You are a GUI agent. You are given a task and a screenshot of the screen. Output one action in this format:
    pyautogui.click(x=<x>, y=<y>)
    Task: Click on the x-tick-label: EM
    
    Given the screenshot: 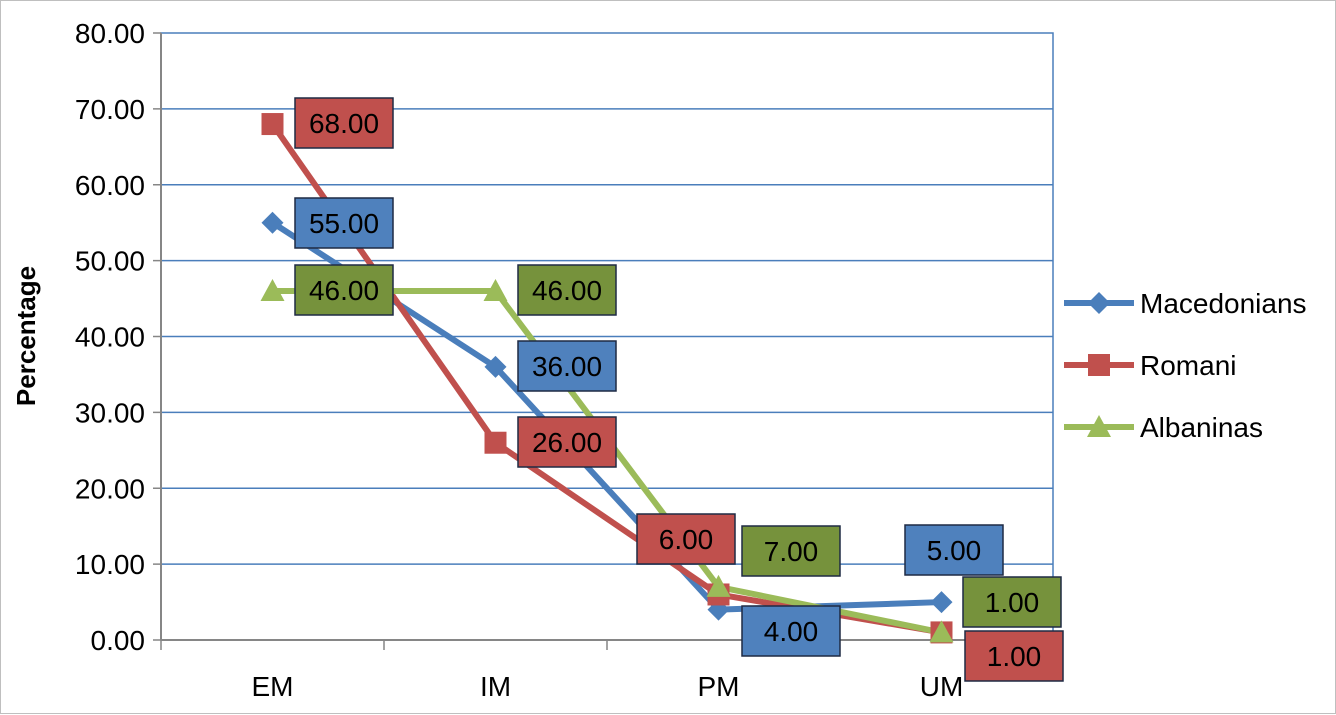 What is the action you would take?
    pyautogui.click(x=273, y=686)
    